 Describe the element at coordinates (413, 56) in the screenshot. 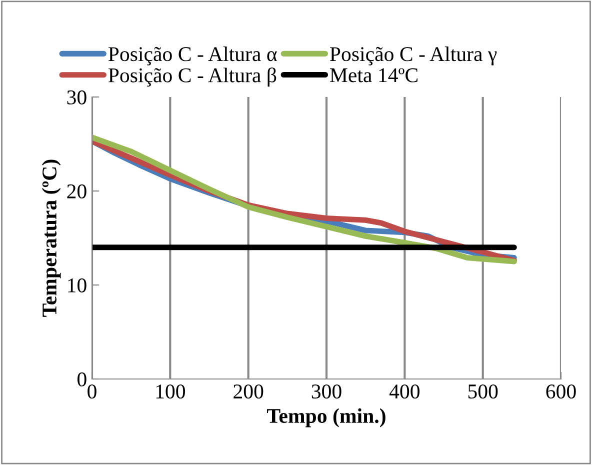

I see `legend-label: Posição C - Altura γ` at that location.